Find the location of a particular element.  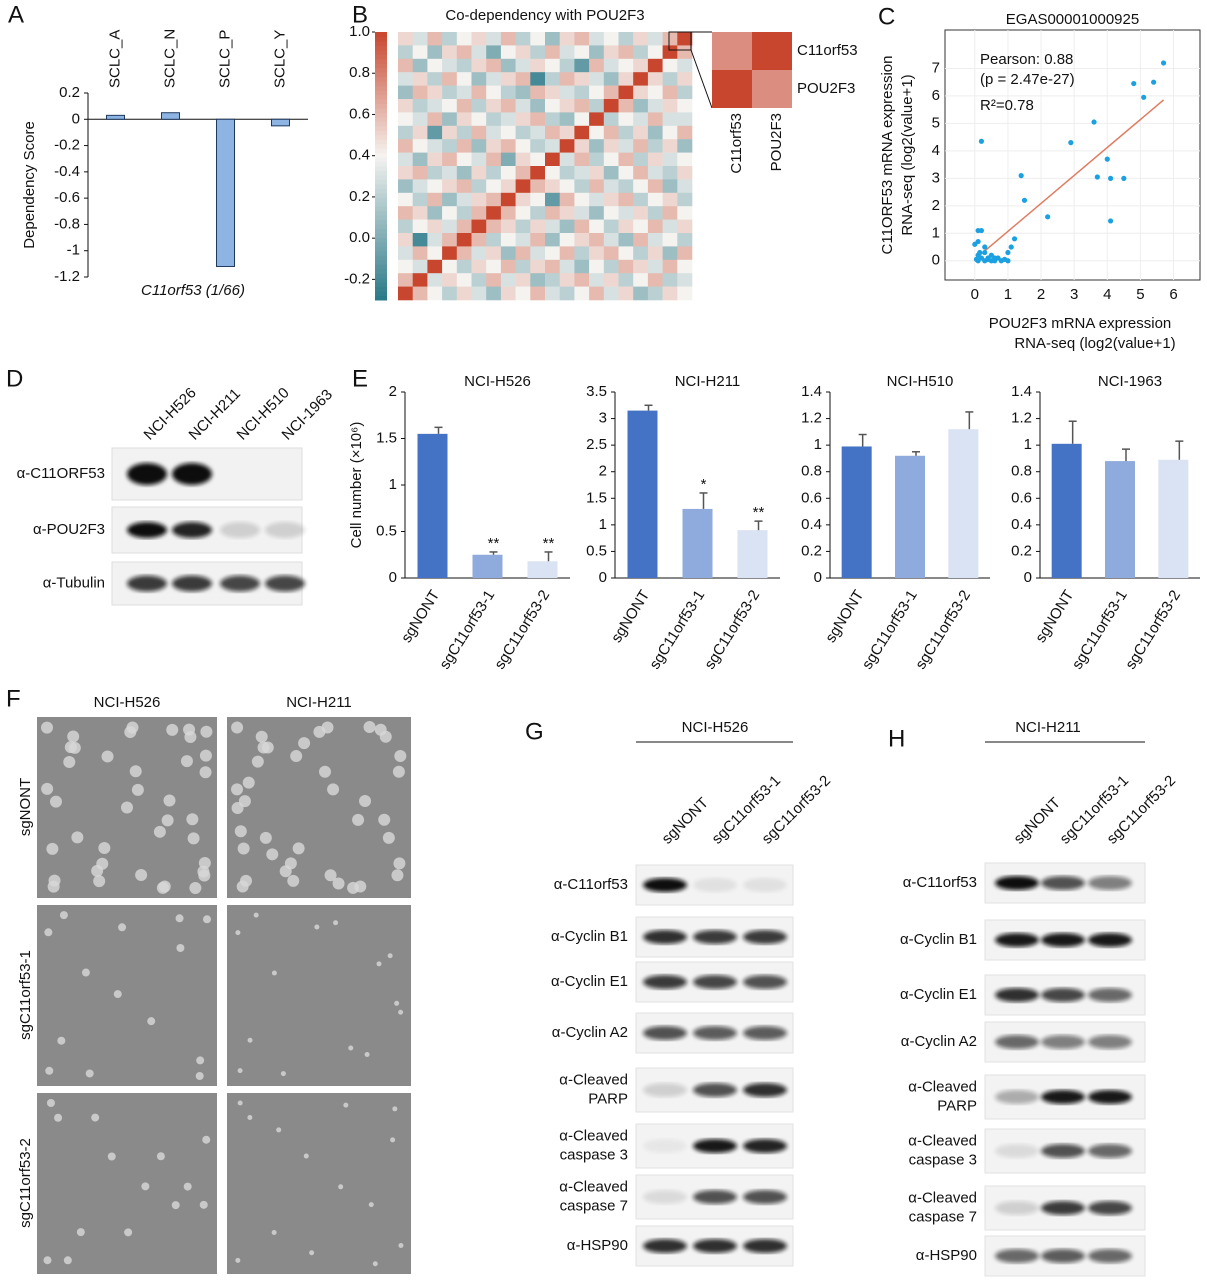

x-tick-label: 0 is located at coordinates (975, 294).